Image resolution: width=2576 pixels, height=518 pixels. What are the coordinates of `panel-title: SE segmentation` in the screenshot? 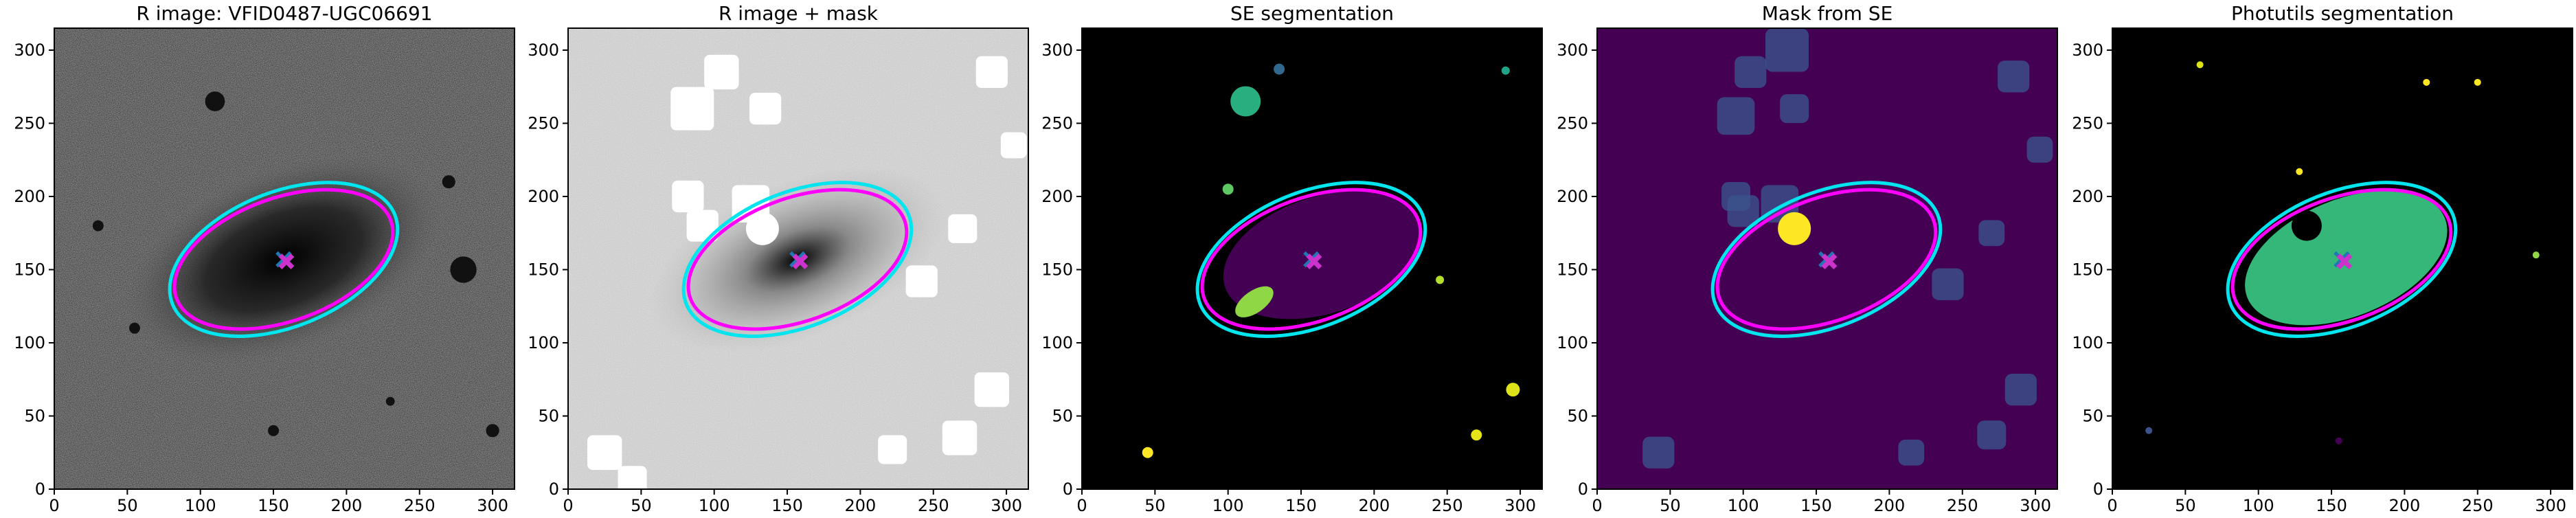 It's located at (1312, 13).